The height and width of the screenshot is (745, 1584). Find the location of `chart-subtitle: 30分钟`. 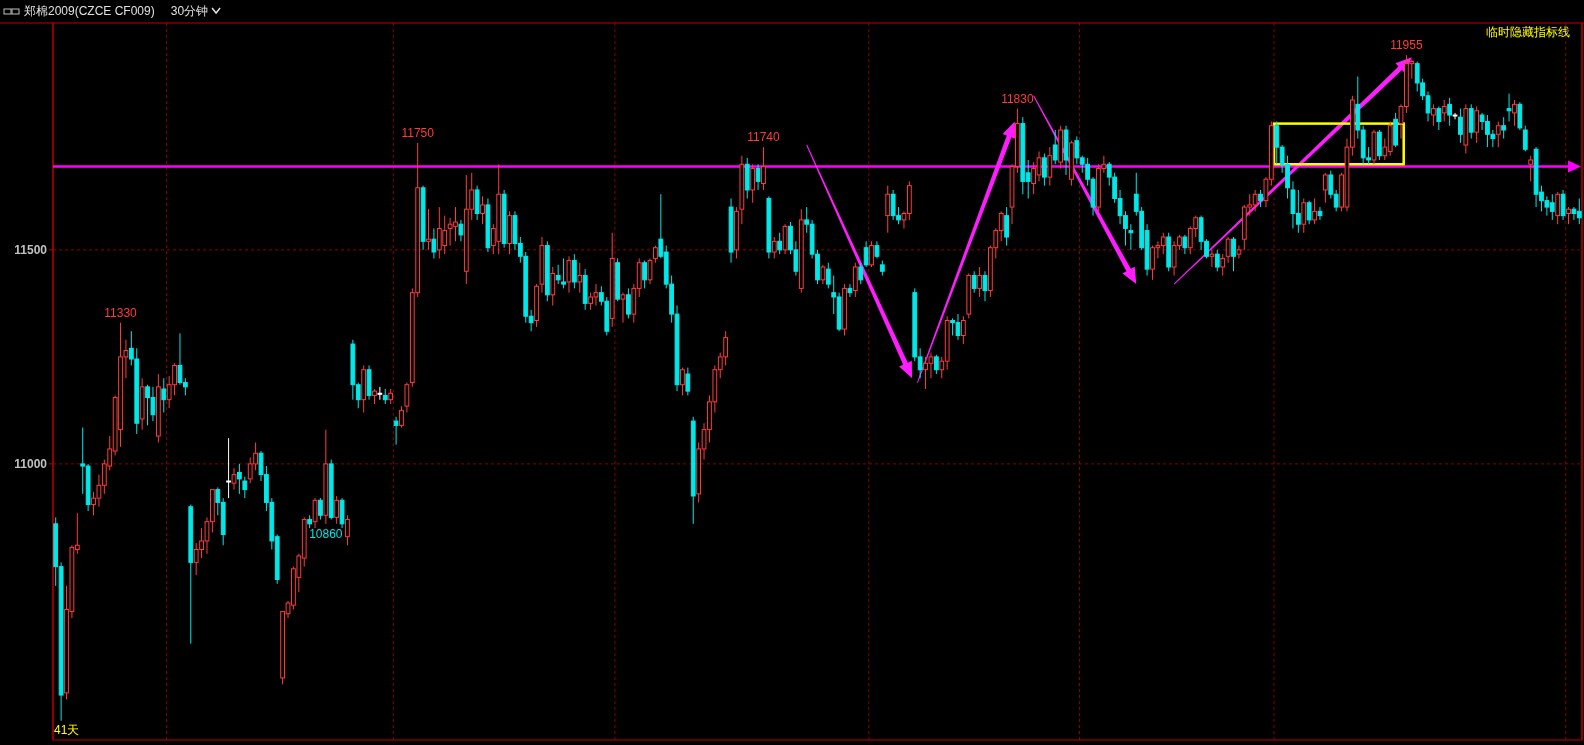

chart-subtitle: 30分钟 is located at coordinates (189, 11).